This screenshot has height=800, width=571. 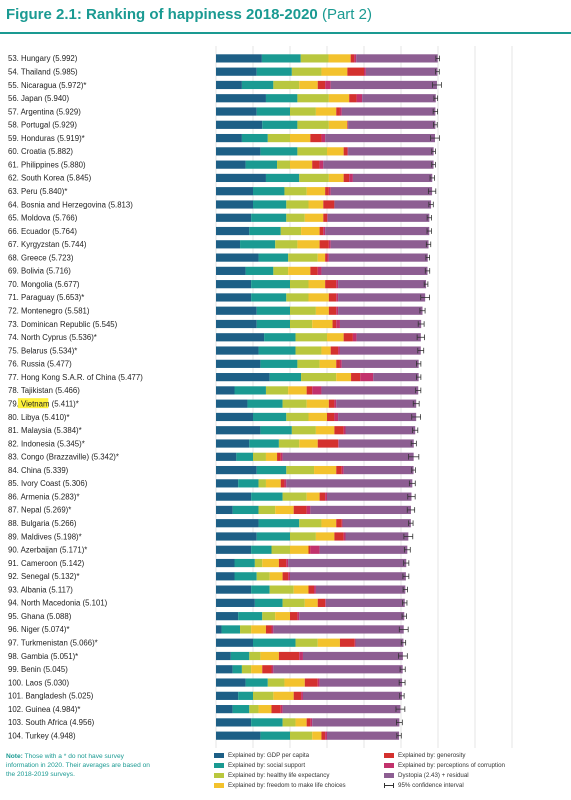 I want to click on row-label: 65. Moldova (5.766), so click(x=43, y=218).